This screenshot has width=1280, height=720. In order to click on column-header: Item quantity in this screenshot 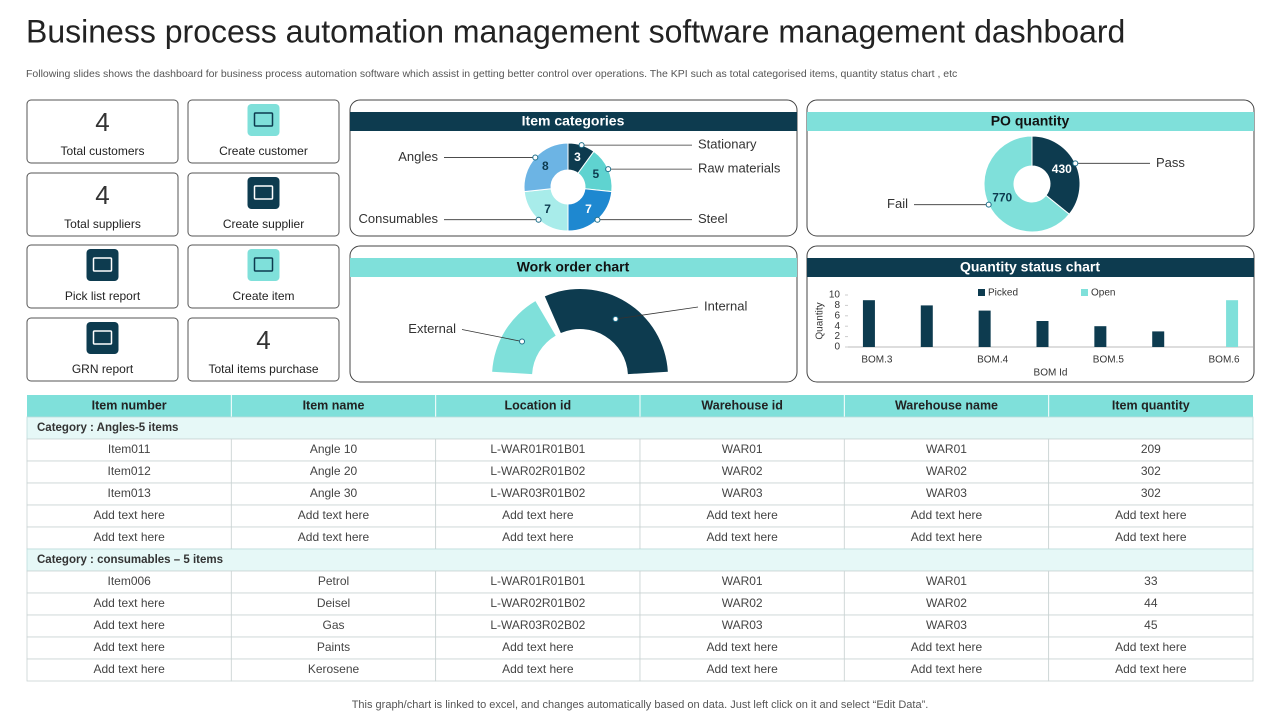, I will do `click(1151, 405)`.